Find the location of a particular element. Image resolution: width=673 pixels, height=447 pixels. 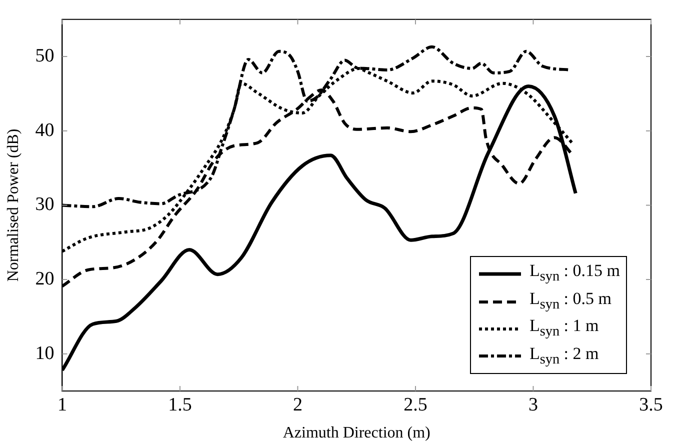

x-tick-label: 1 is located at coordinates (62, 405).